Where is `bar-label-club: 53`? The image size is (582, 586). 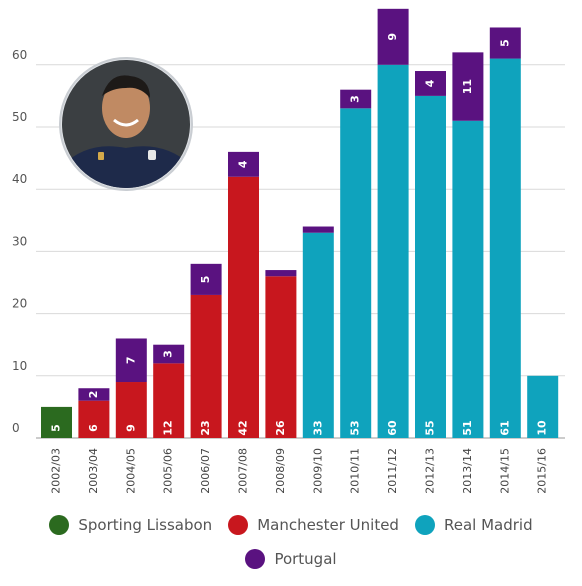 bar-label-club: 53 is located at coordinates (355, 427).